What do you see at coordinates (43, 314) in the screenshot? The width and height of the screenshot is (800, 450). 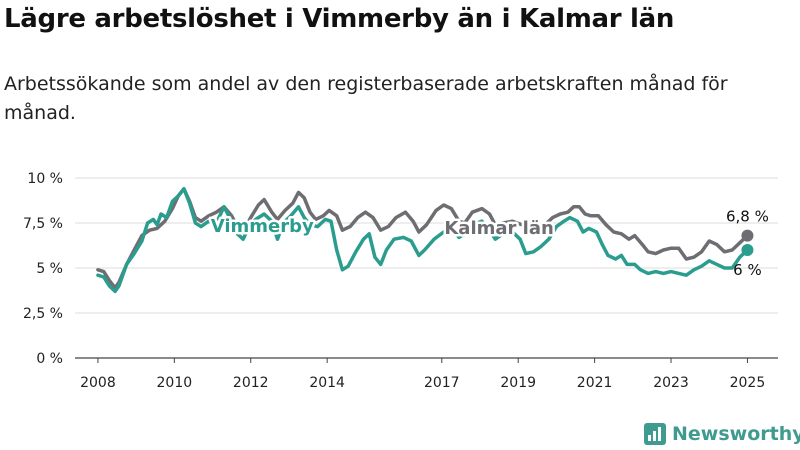 I see `y-tick-label: 2,5 %` at bounding box center [43, 314].